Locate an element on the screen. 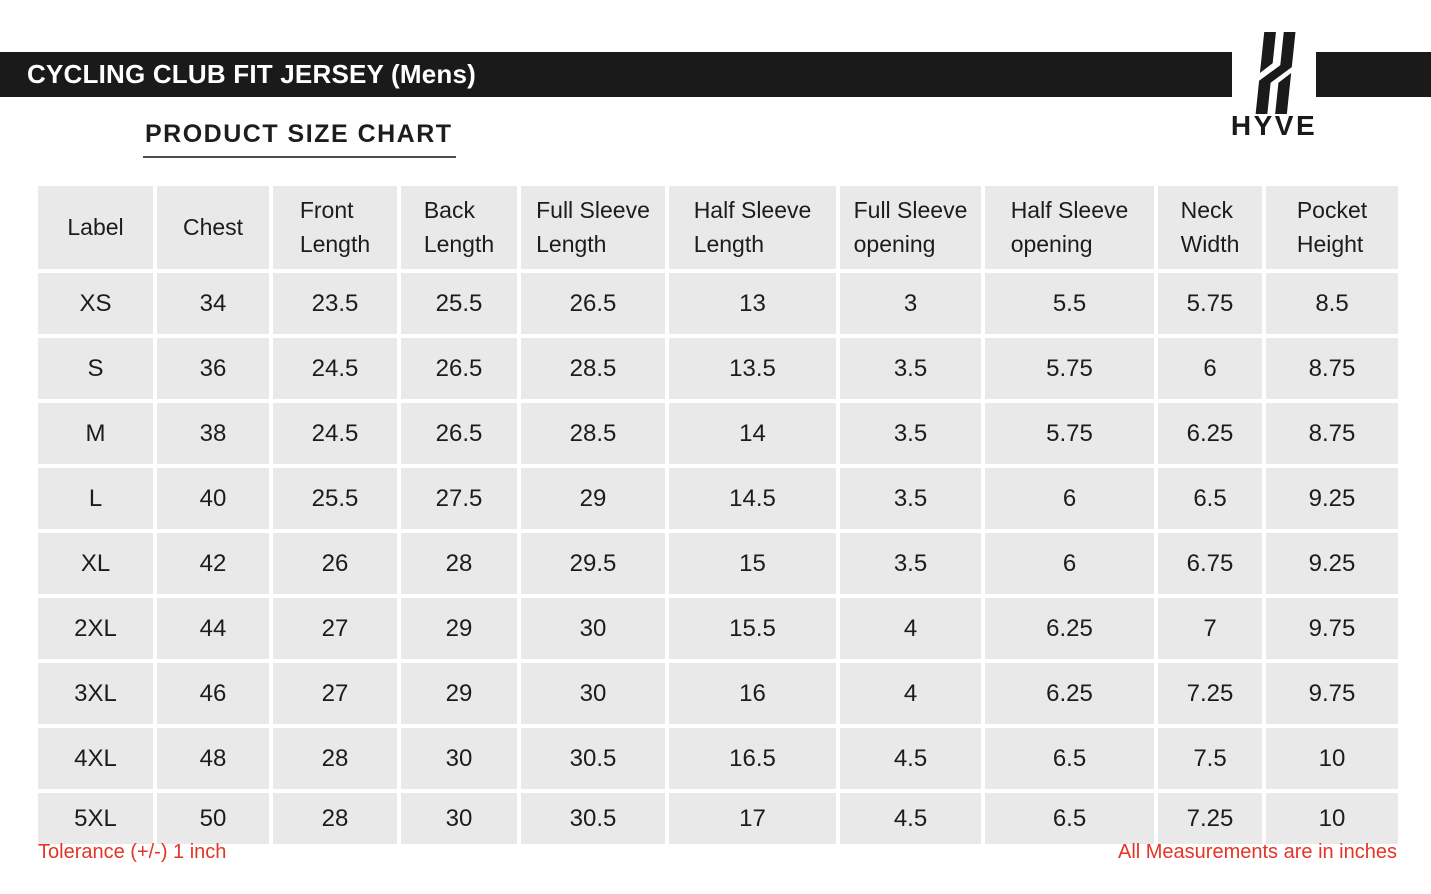 This screenshot has width=1431, height=894. measurement-cell: 8.5 is located at coordinates (1332, 303).